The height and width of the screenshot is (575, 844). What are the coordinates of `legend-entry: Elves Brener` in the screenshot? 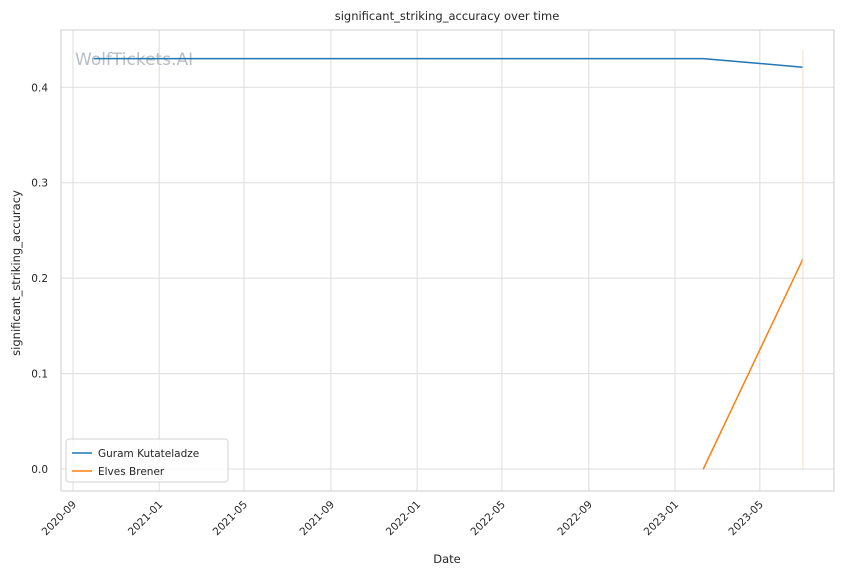 It's located at (131, 472).